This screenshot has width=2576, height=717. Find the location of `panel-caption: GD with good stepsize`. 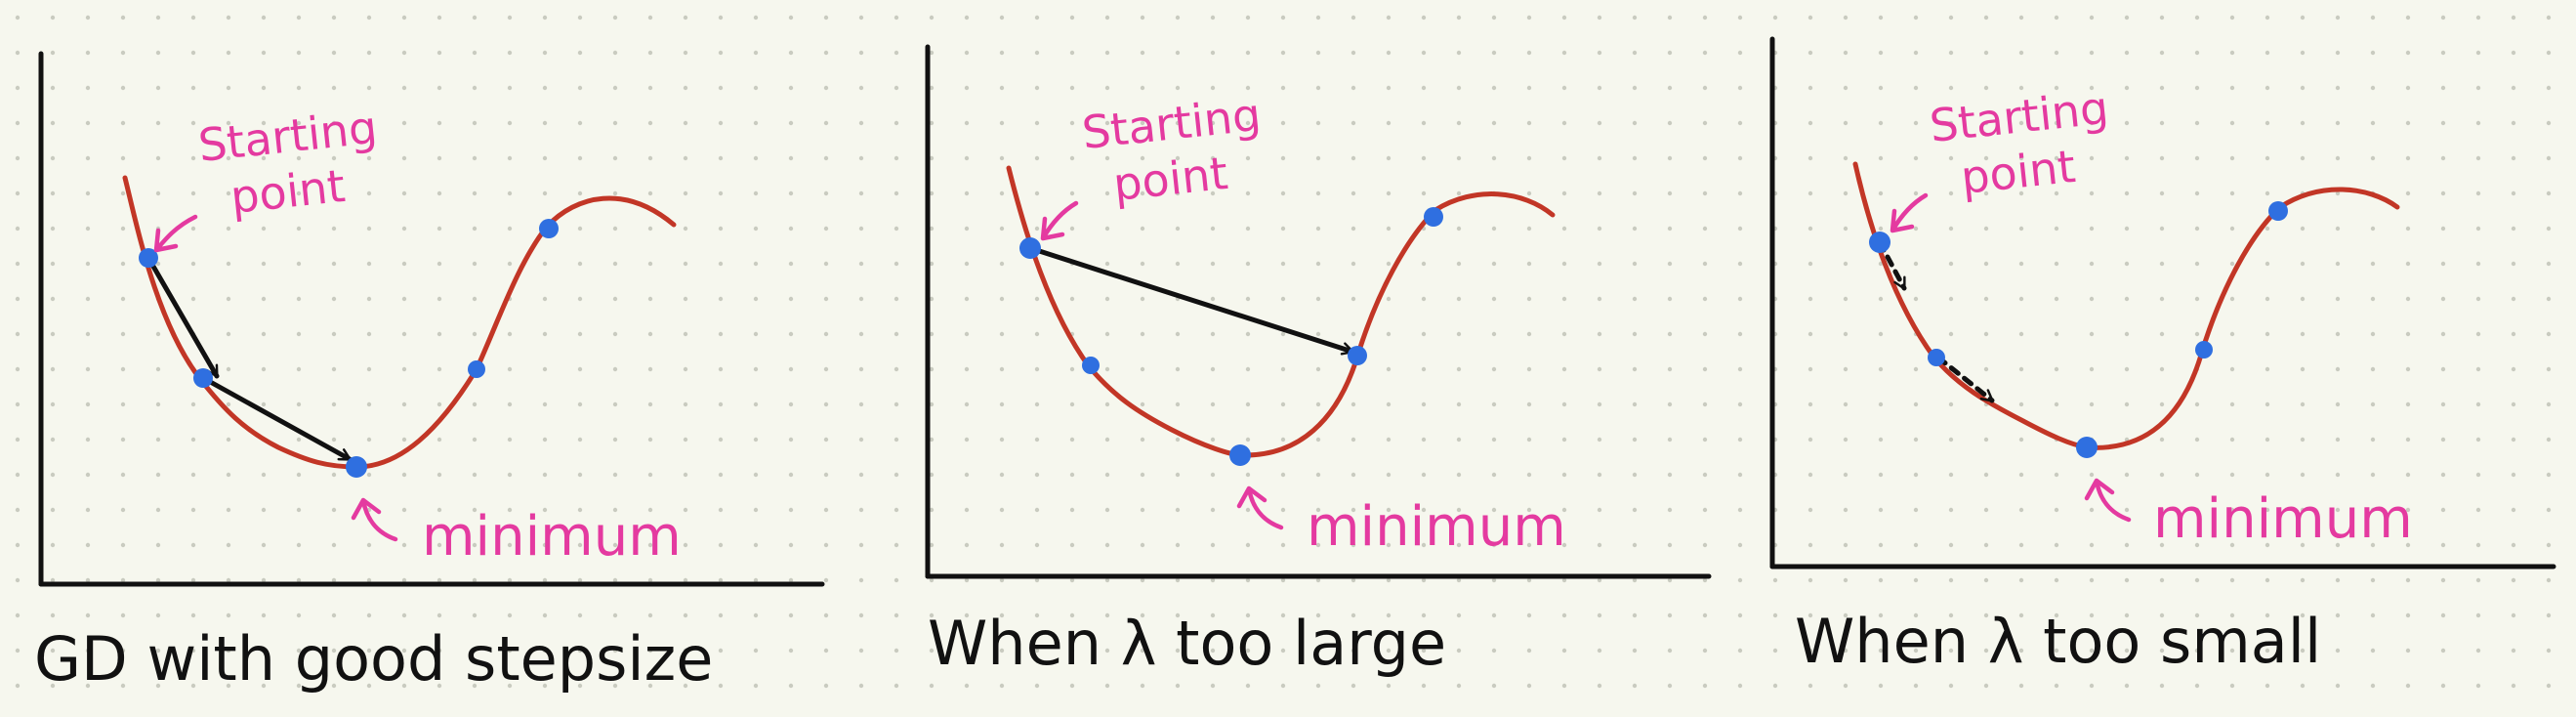

panel-caption: GD with good stepsize is located at coordinates (373, 659).